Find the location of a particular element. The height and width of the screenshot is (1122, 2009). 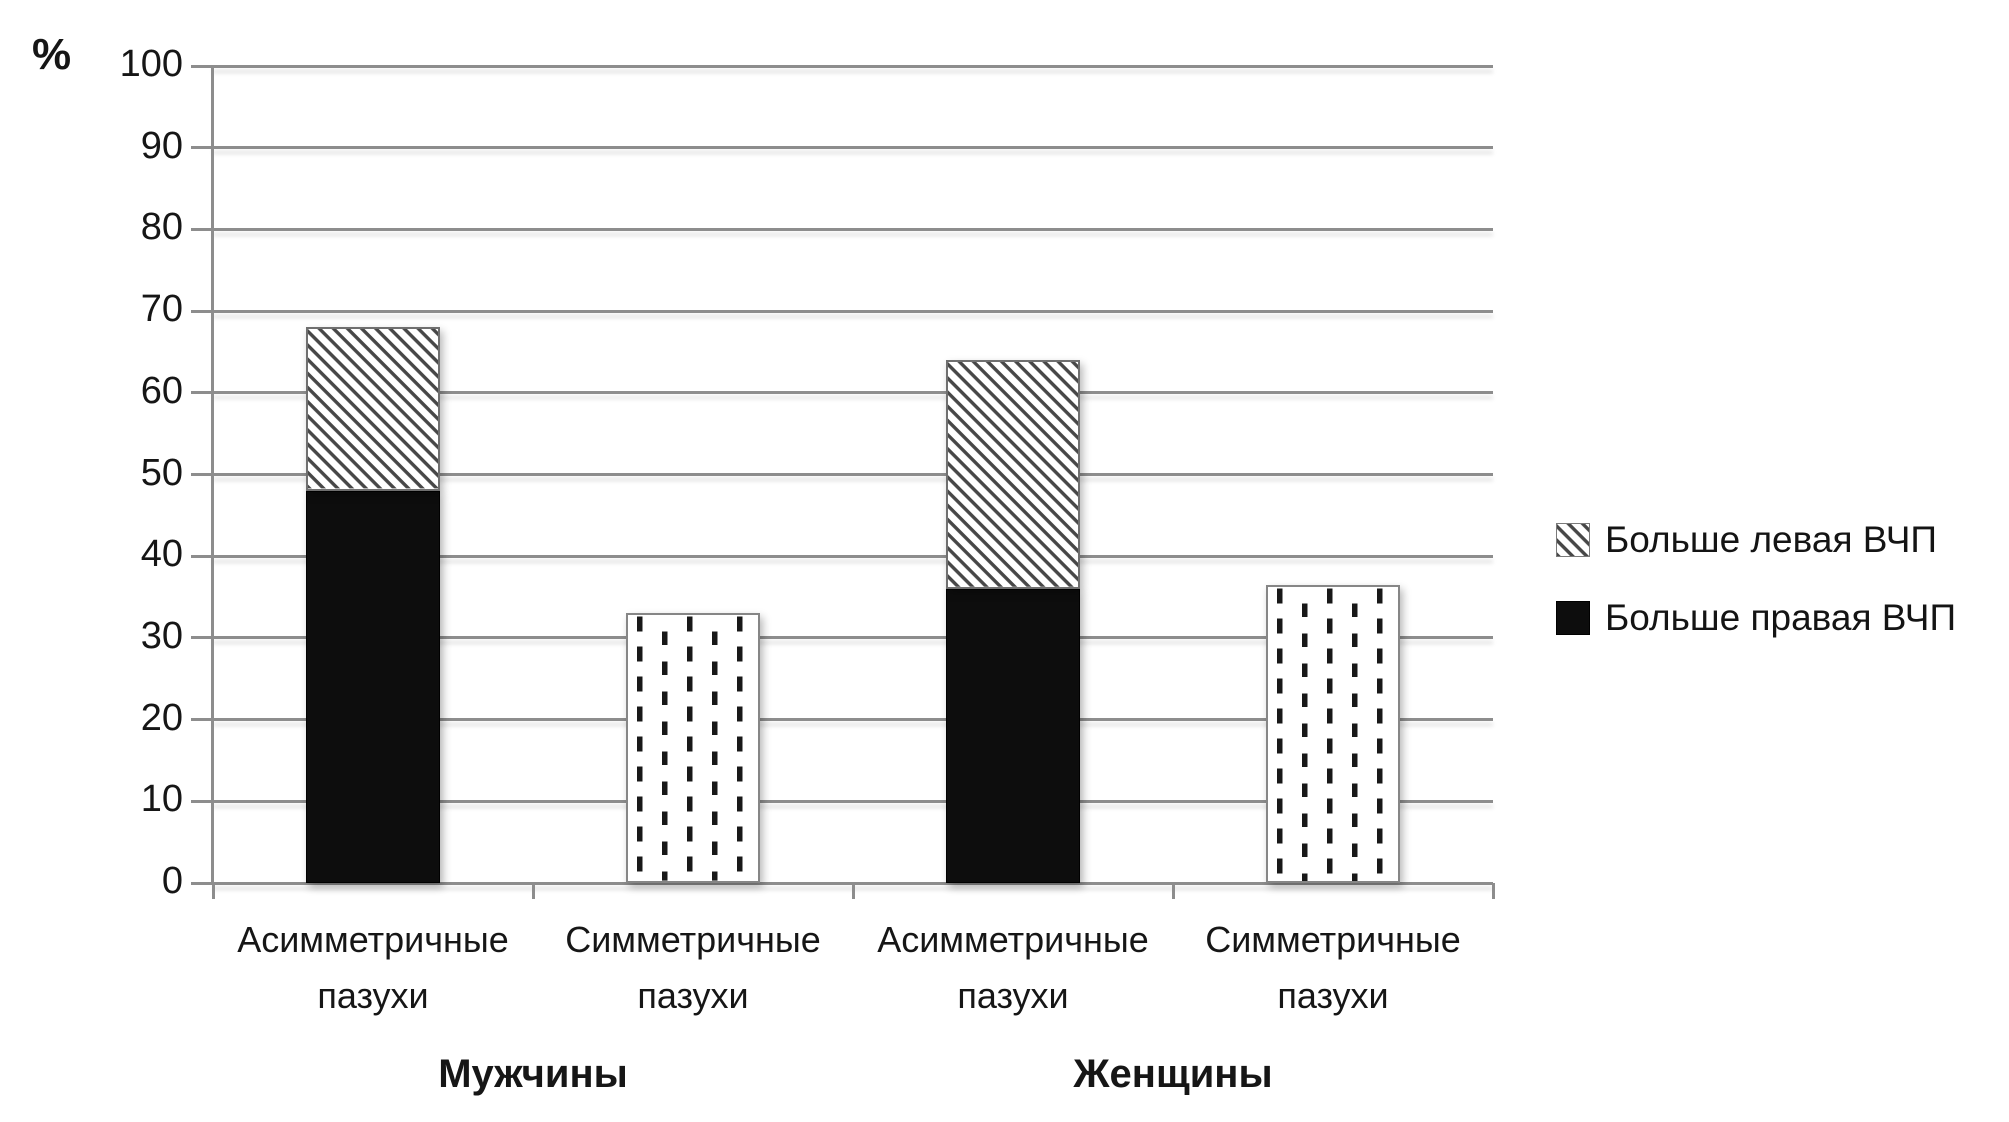

y-tick-label: 90 is located at coordinates (161, 145).